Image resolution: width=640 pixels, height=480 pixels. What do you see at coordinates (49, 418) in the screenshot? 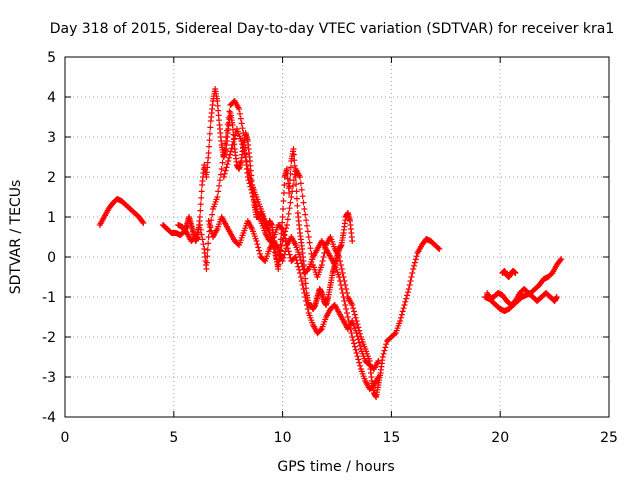
I see `y-tick-label: -4` at bounding box center [49, 418].